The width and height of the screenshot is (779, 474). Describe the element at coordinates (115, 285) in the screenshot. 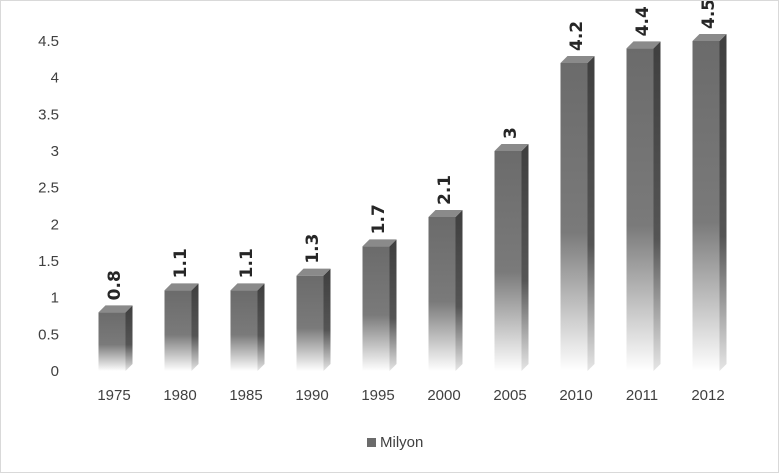

I see `data-label: 0.8` at that location.